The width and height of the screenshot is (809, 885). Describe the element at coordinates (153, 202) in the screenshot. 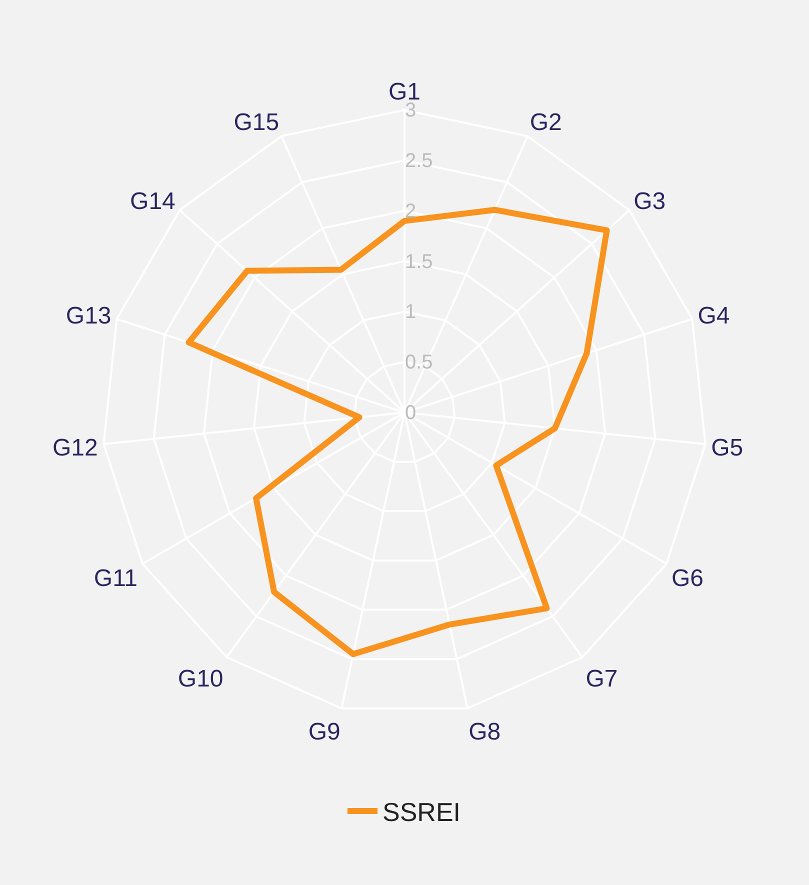

I see `spoke-label: G14` at that location.